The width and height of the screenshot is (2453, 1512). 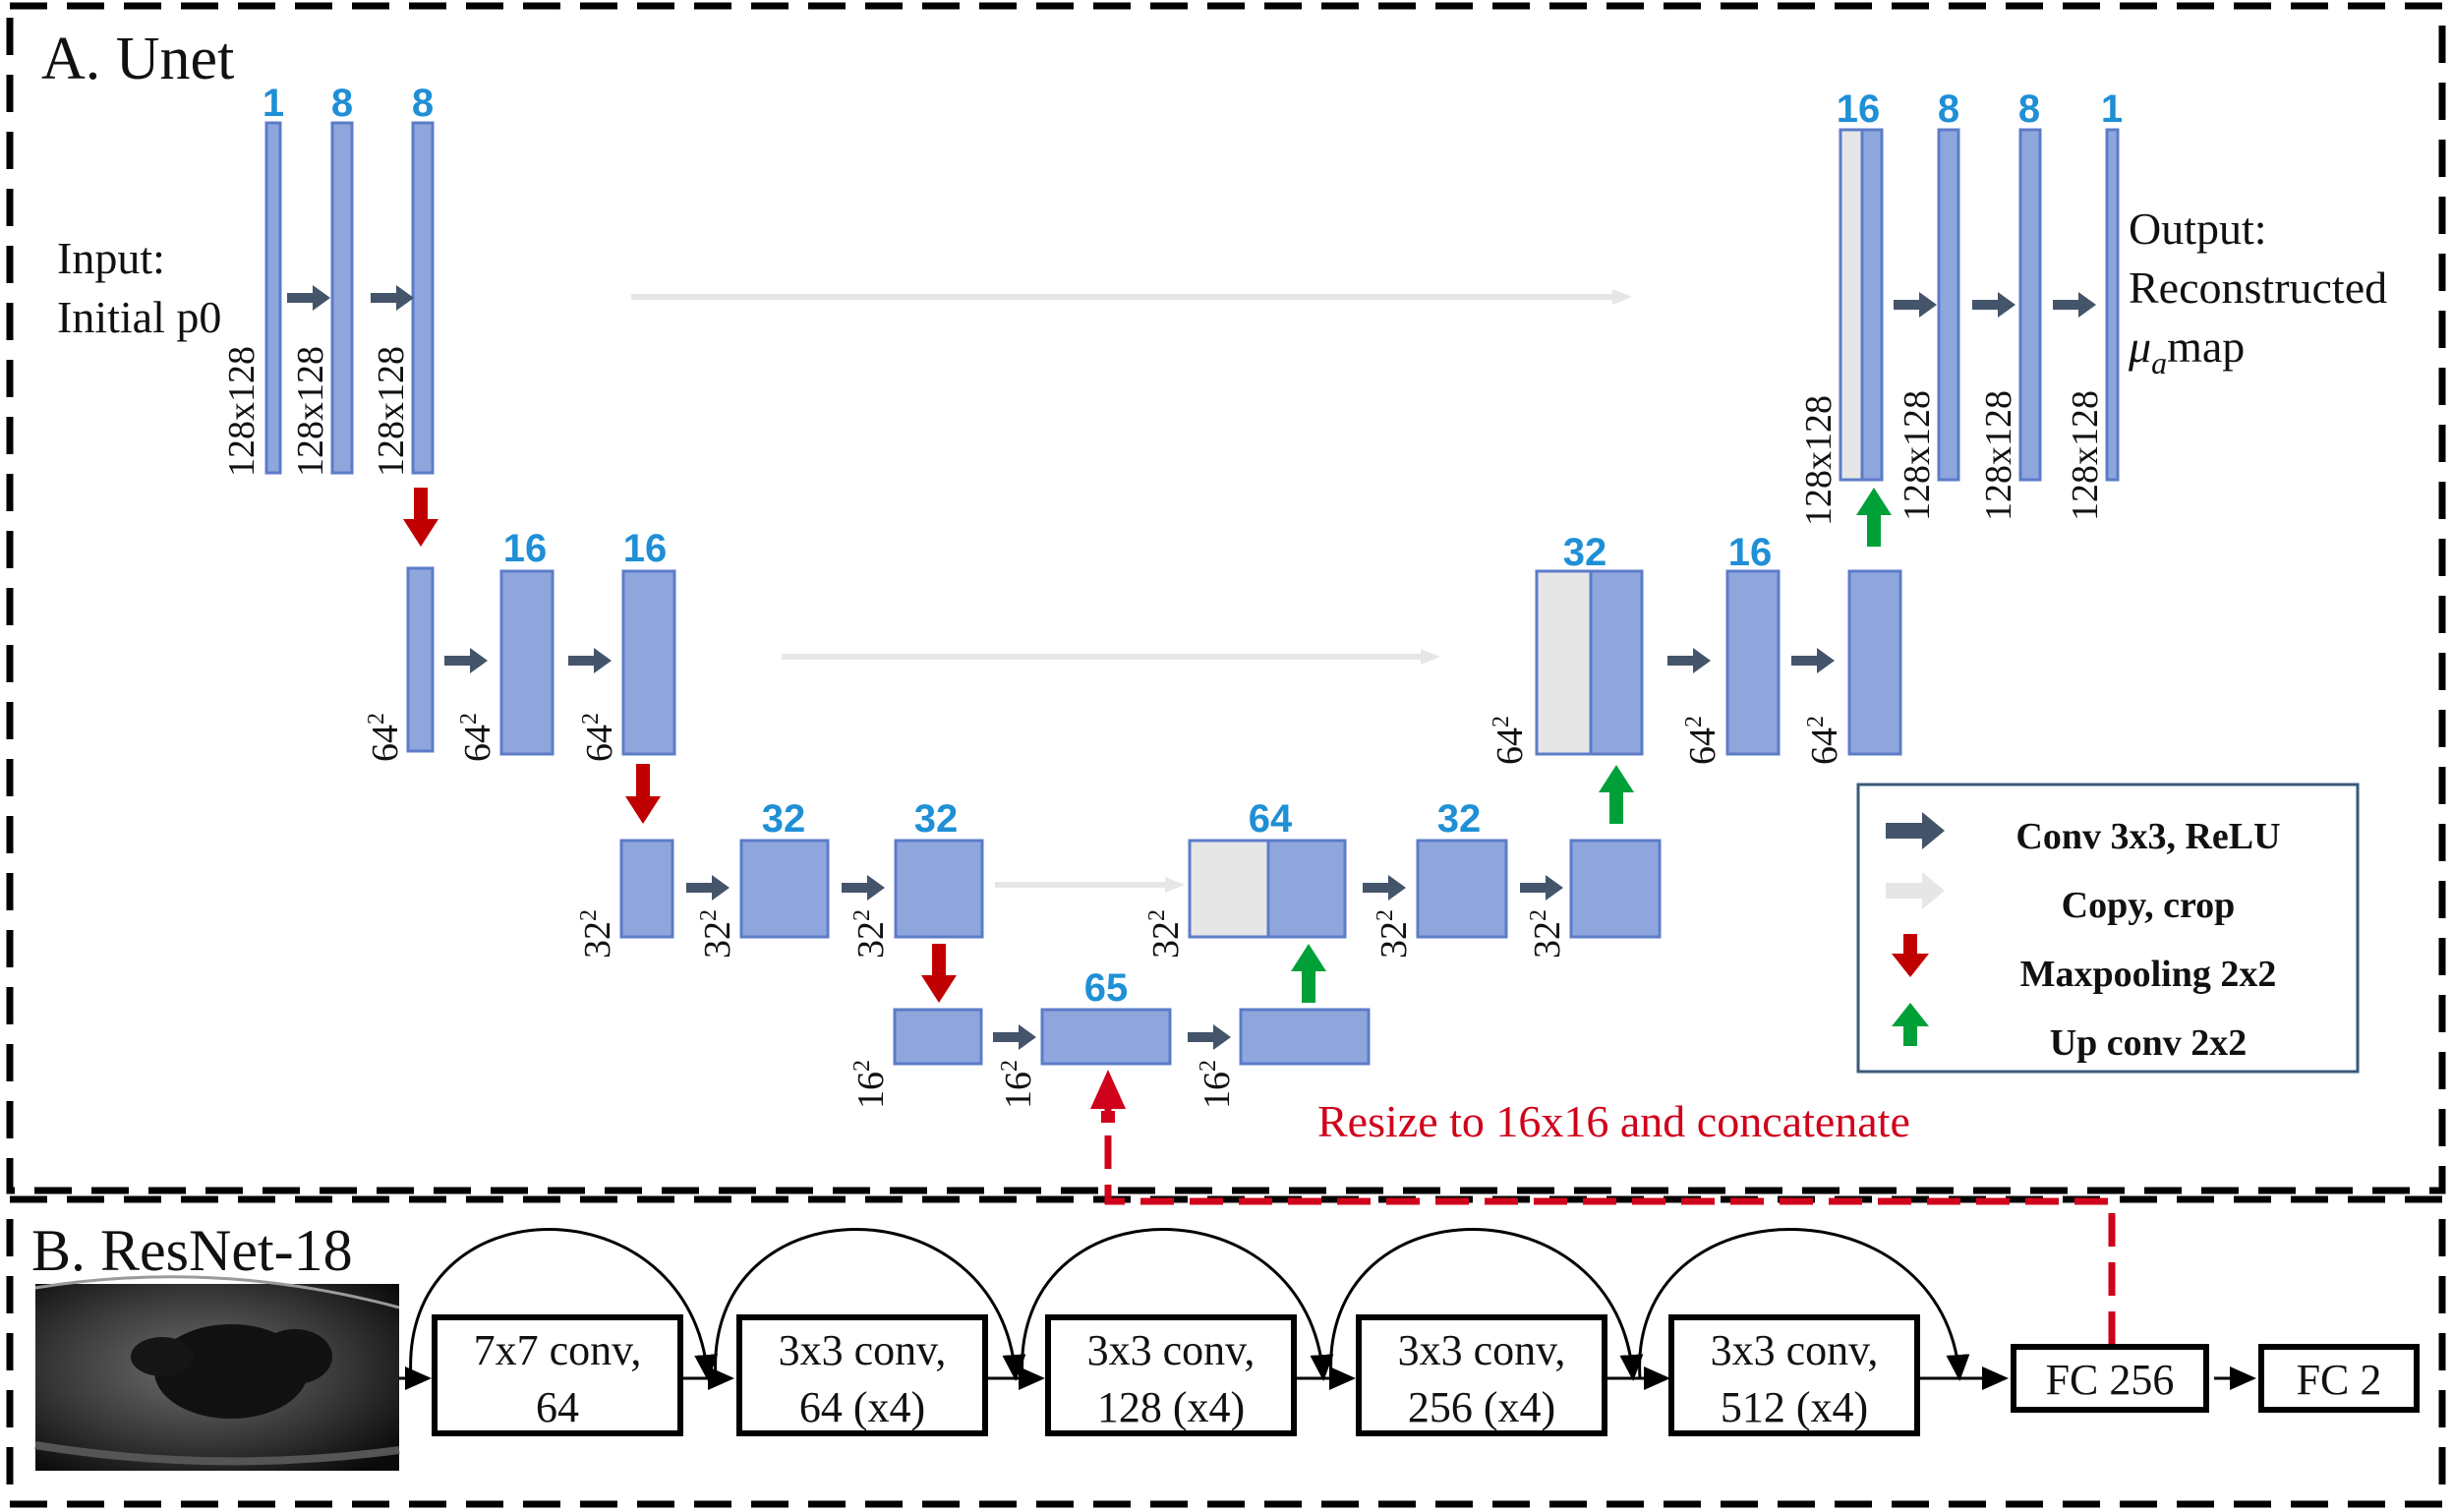 I want to click on dim-label-e1b: 128x128, so click(x=310, y=411).